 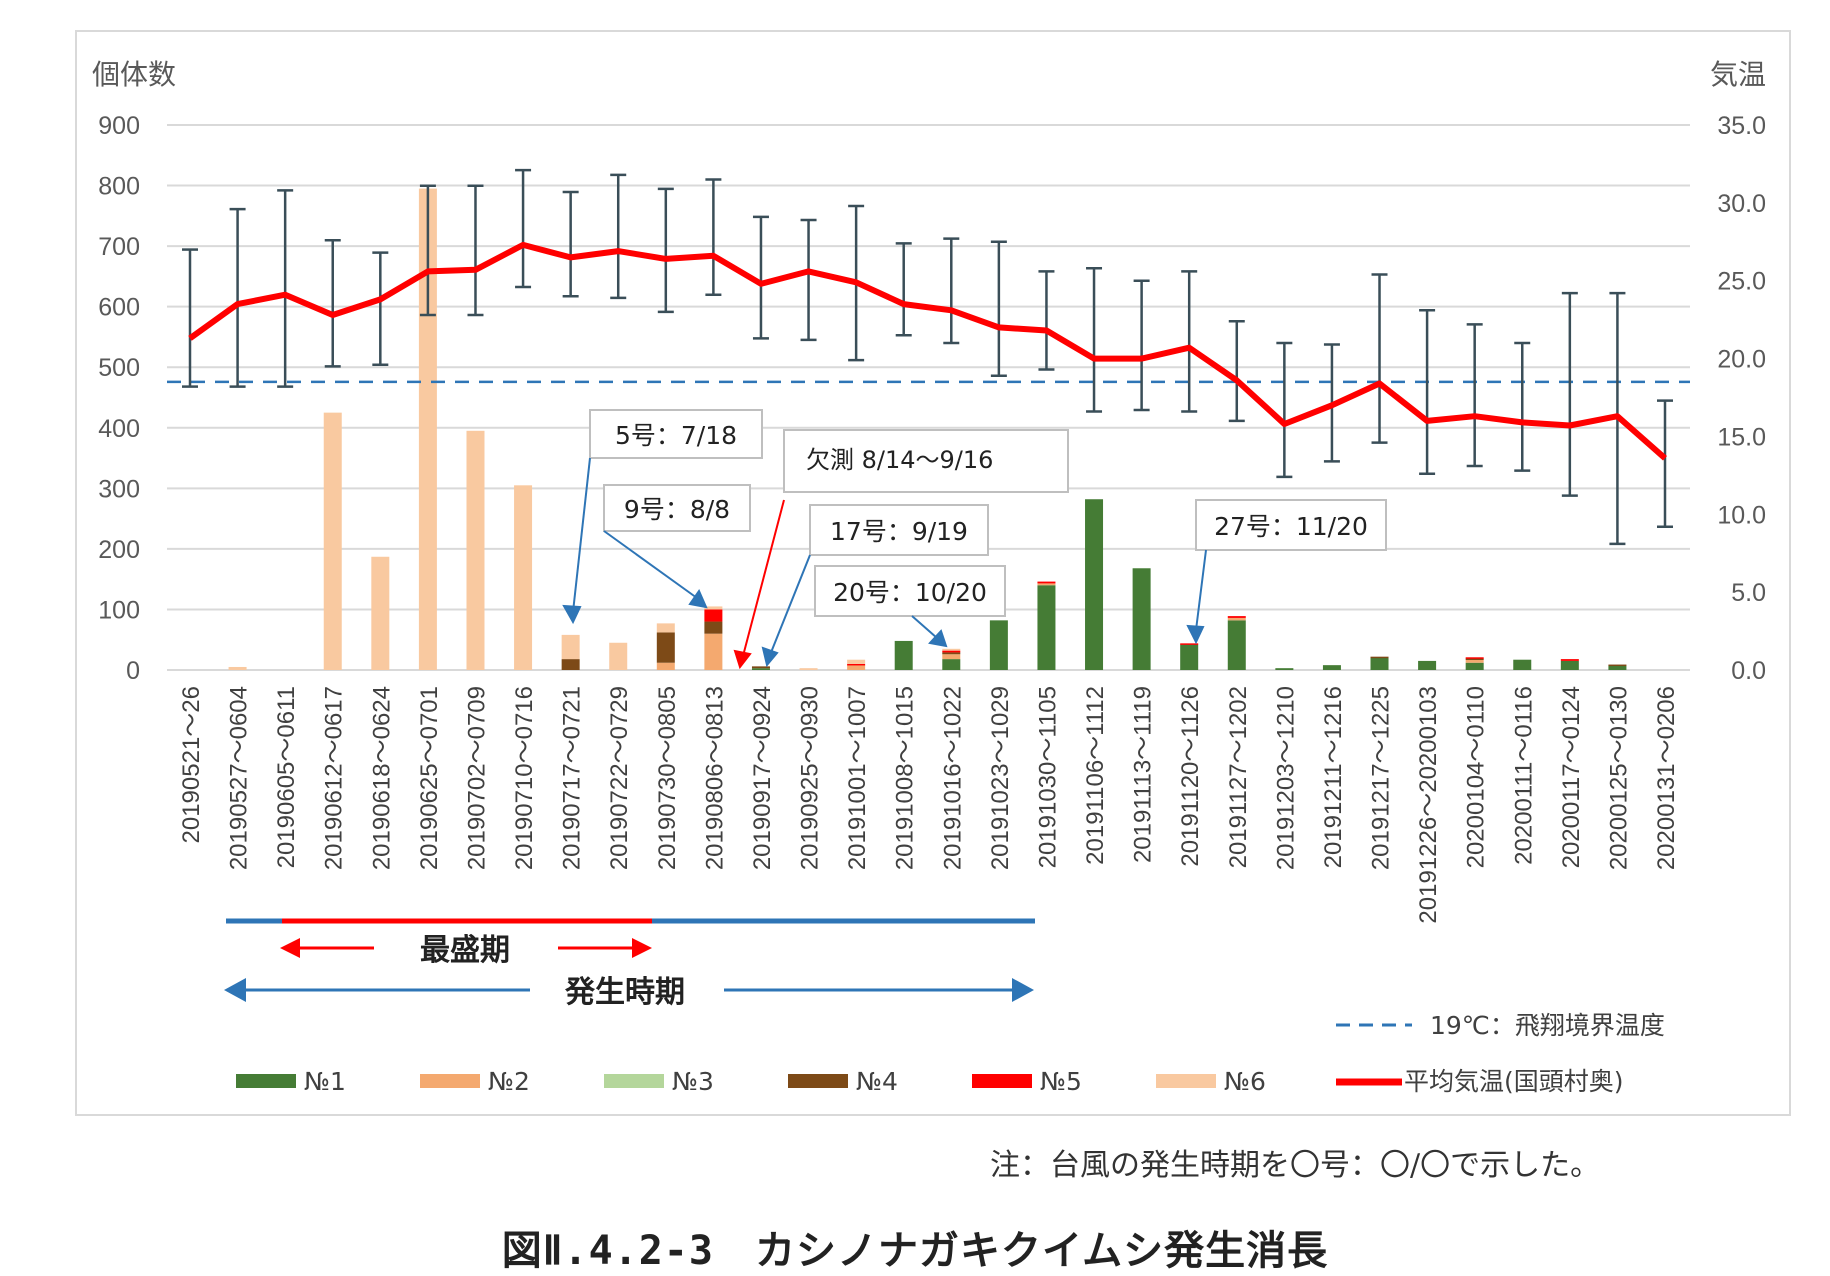 I want to click on category-label: 20191217～1225, so click(x=1381, y=778).